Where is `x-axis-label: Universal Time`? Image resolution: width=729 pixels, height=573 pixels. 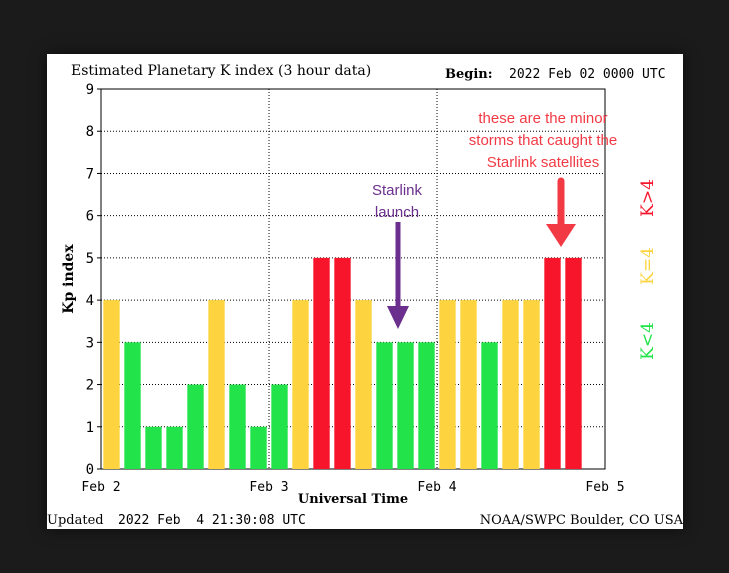
x-axis-label: Universal Time is located at coordinates (353, 499).